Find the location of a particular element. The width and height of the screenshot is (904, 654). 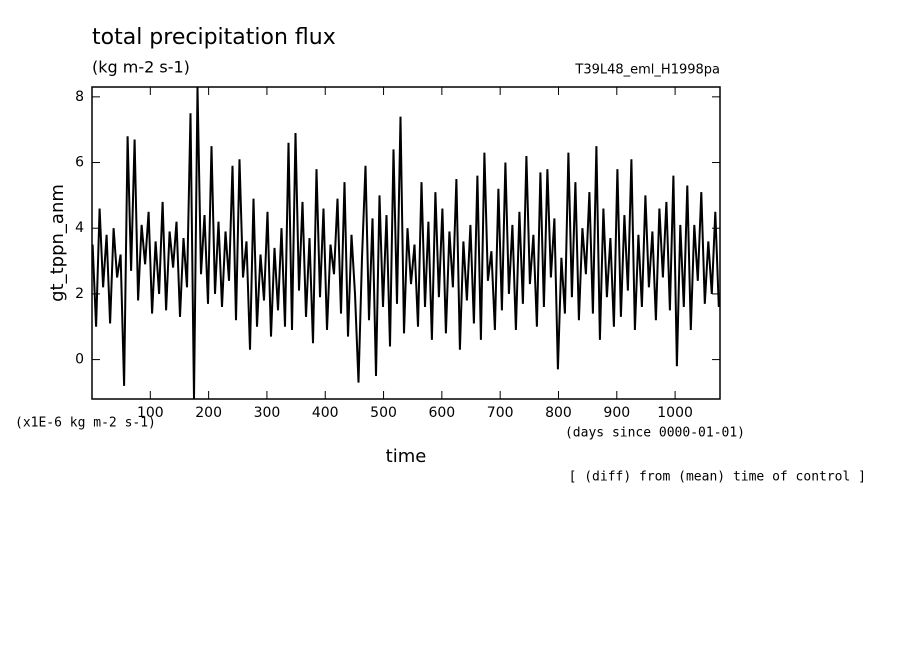

chart-subtitle: (kg m-2 s-1) is located at coordinates (141, 67).